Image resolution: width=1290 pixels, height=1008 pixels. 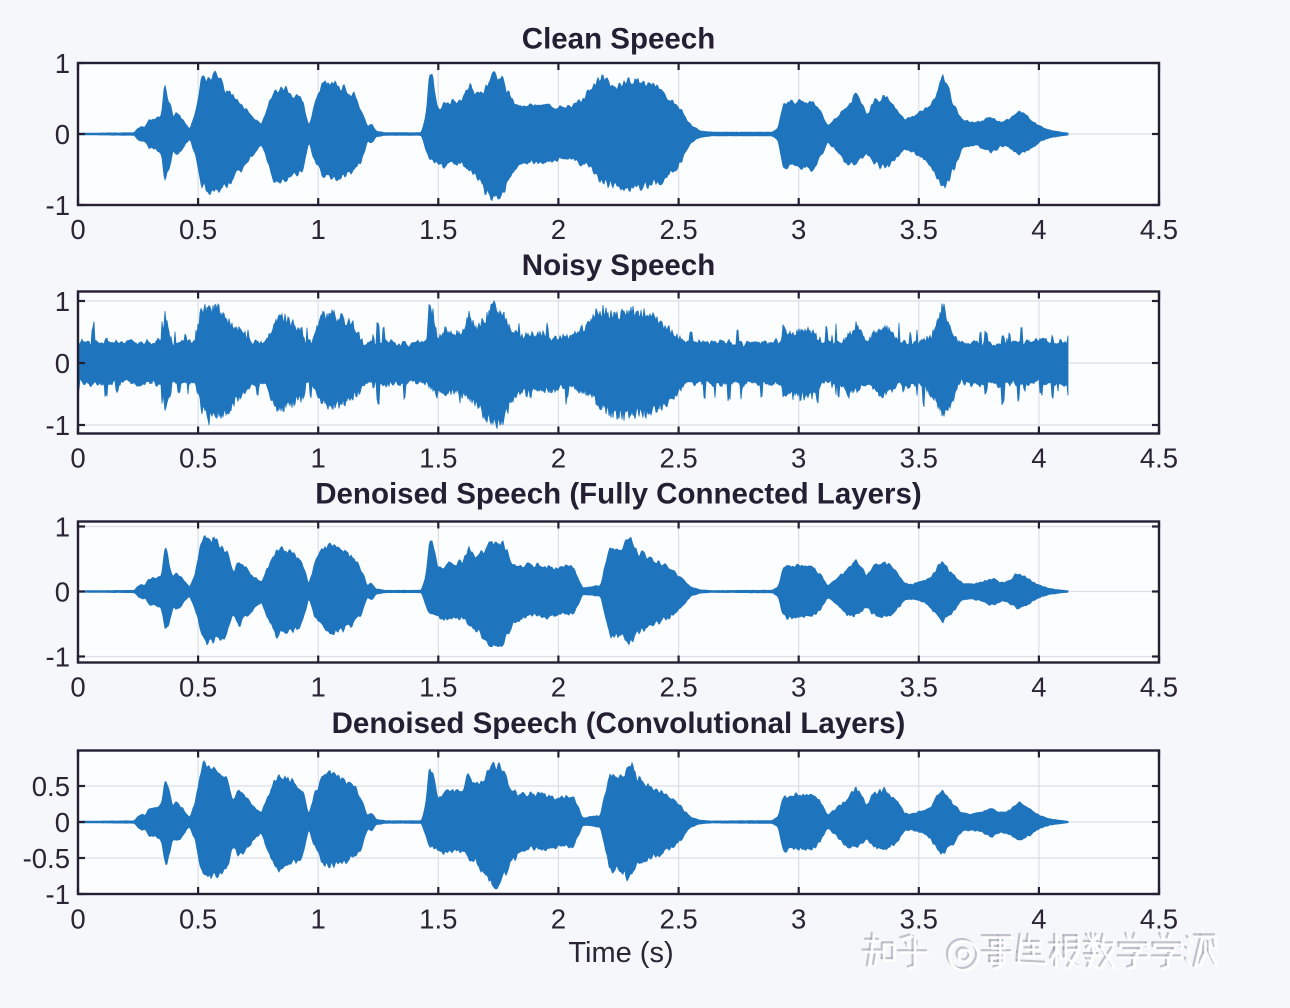 What do you see at coordinates (618, 265) in the screenshot?
I see `svg-text: Noisy Speech` at bounding box center [618, 265].